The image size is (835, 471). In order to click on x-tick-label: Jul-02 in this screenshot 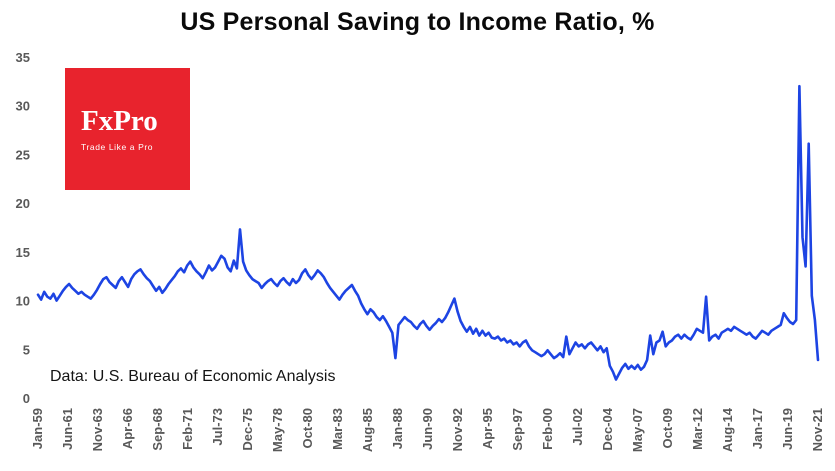, I will do `click(577, 427)`.